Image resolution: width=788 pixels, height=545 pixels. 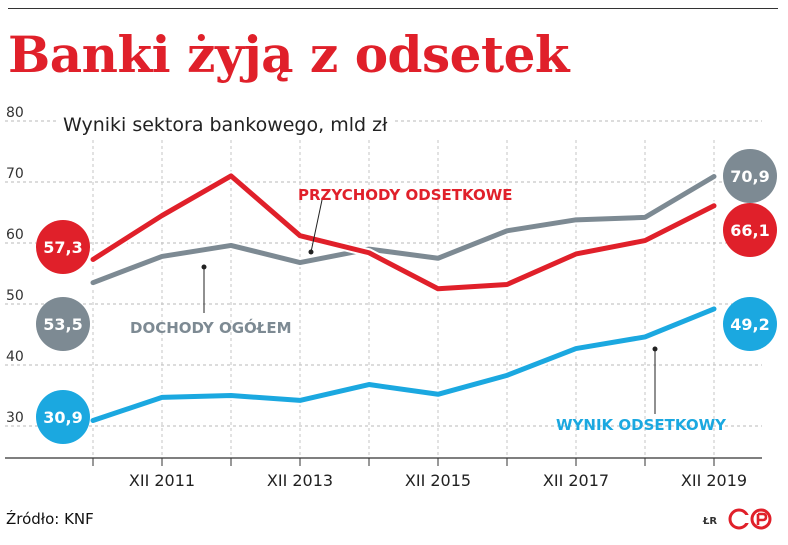 I want to click on bubble-wynik-start-value: 30,9, so click(x=62, y=417).